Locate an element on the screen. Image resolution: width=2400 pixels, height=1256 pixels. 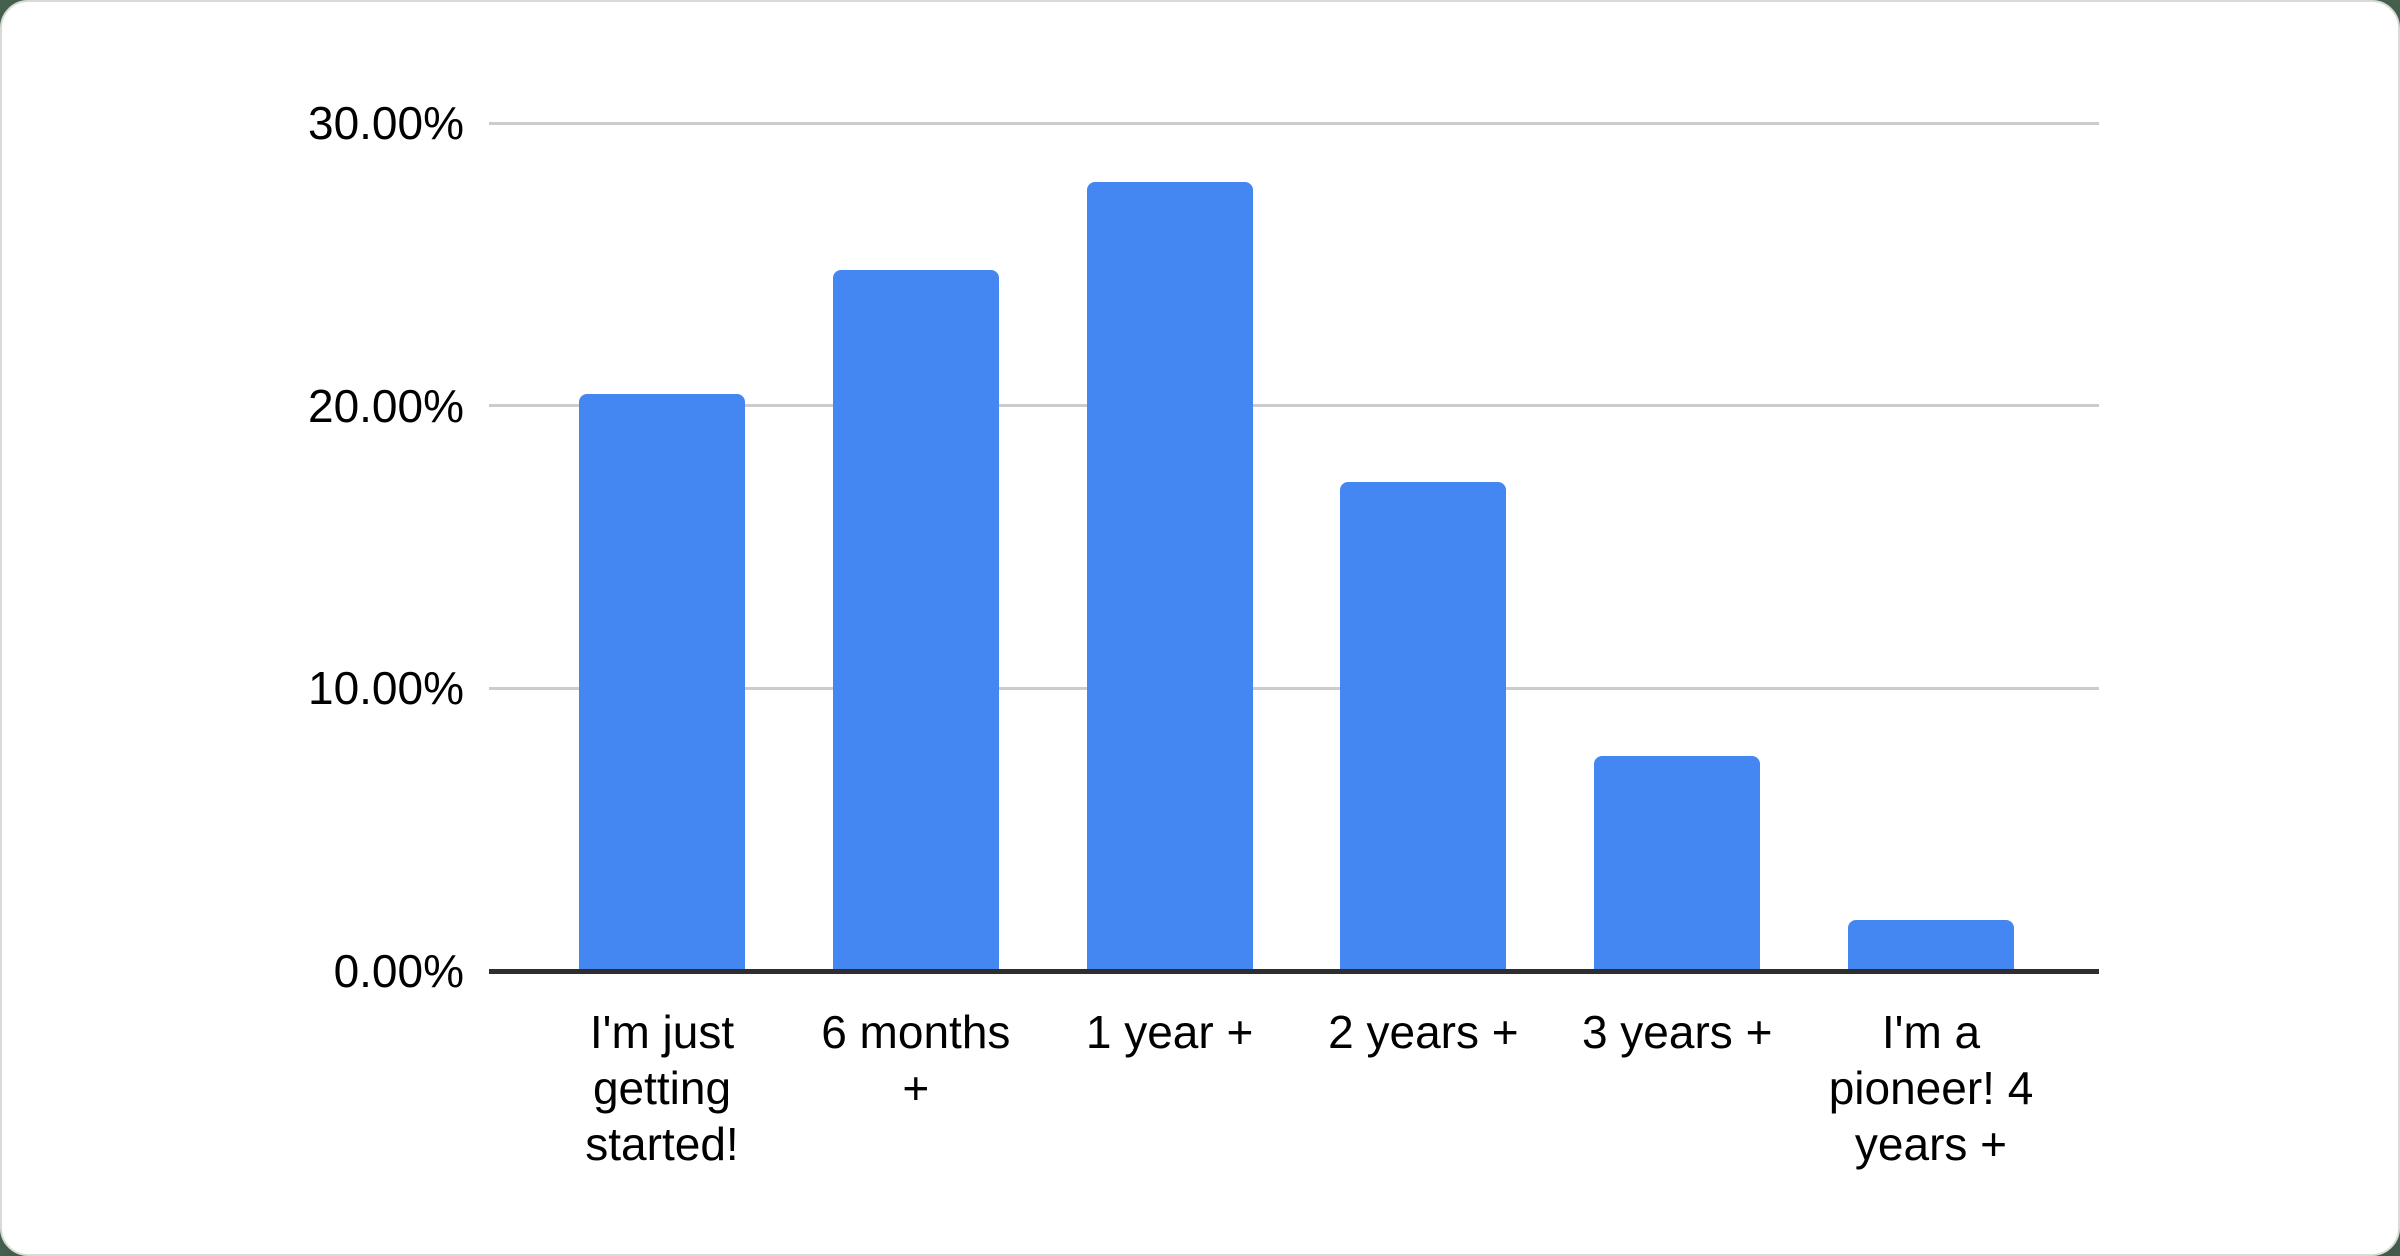
y-tick-label-10pct: 10.00% is located at coordinates (385, 688).